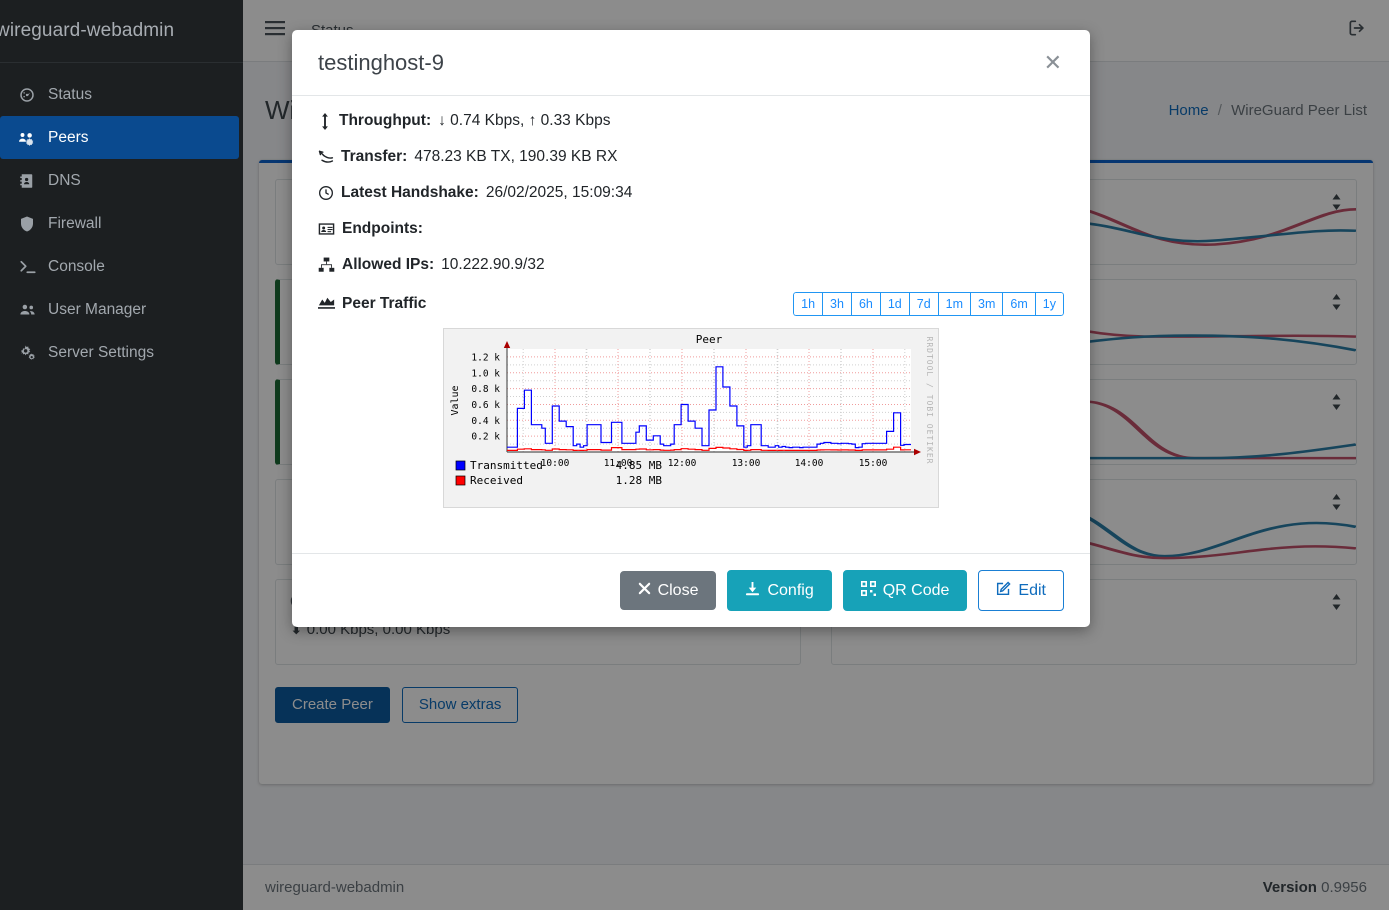  I want to click on info-row-allowed-ips: Allowed IPs: 10.222.90.9/32, so click(691, 265).